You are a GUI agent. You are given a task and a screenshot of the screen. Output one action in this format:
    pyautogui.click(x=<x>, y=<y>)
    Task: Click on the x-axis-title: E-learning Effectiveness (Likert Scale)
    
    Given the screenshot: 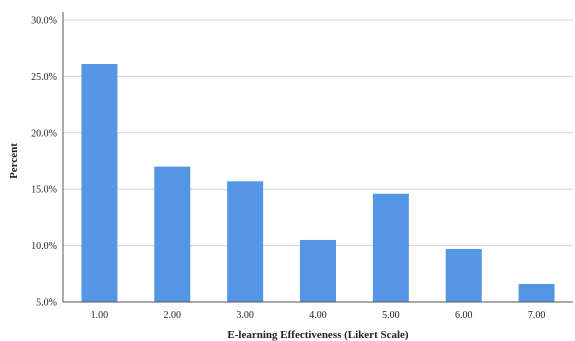 What is the action you would take?
    pyautogui.click(x=317, y=335)
    